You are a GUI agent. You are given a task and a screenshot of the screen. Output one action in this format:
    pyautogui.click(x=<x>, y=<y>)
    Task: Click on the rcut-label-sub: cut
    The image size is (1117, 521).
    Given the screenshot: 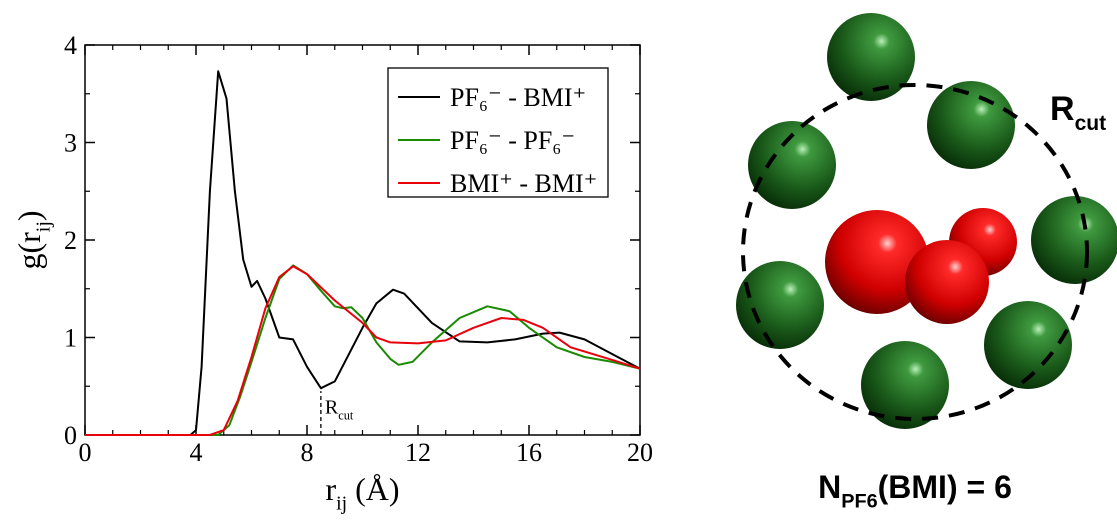 What is the action you would take?
    pyautogui.click(x=346, y=416)
    